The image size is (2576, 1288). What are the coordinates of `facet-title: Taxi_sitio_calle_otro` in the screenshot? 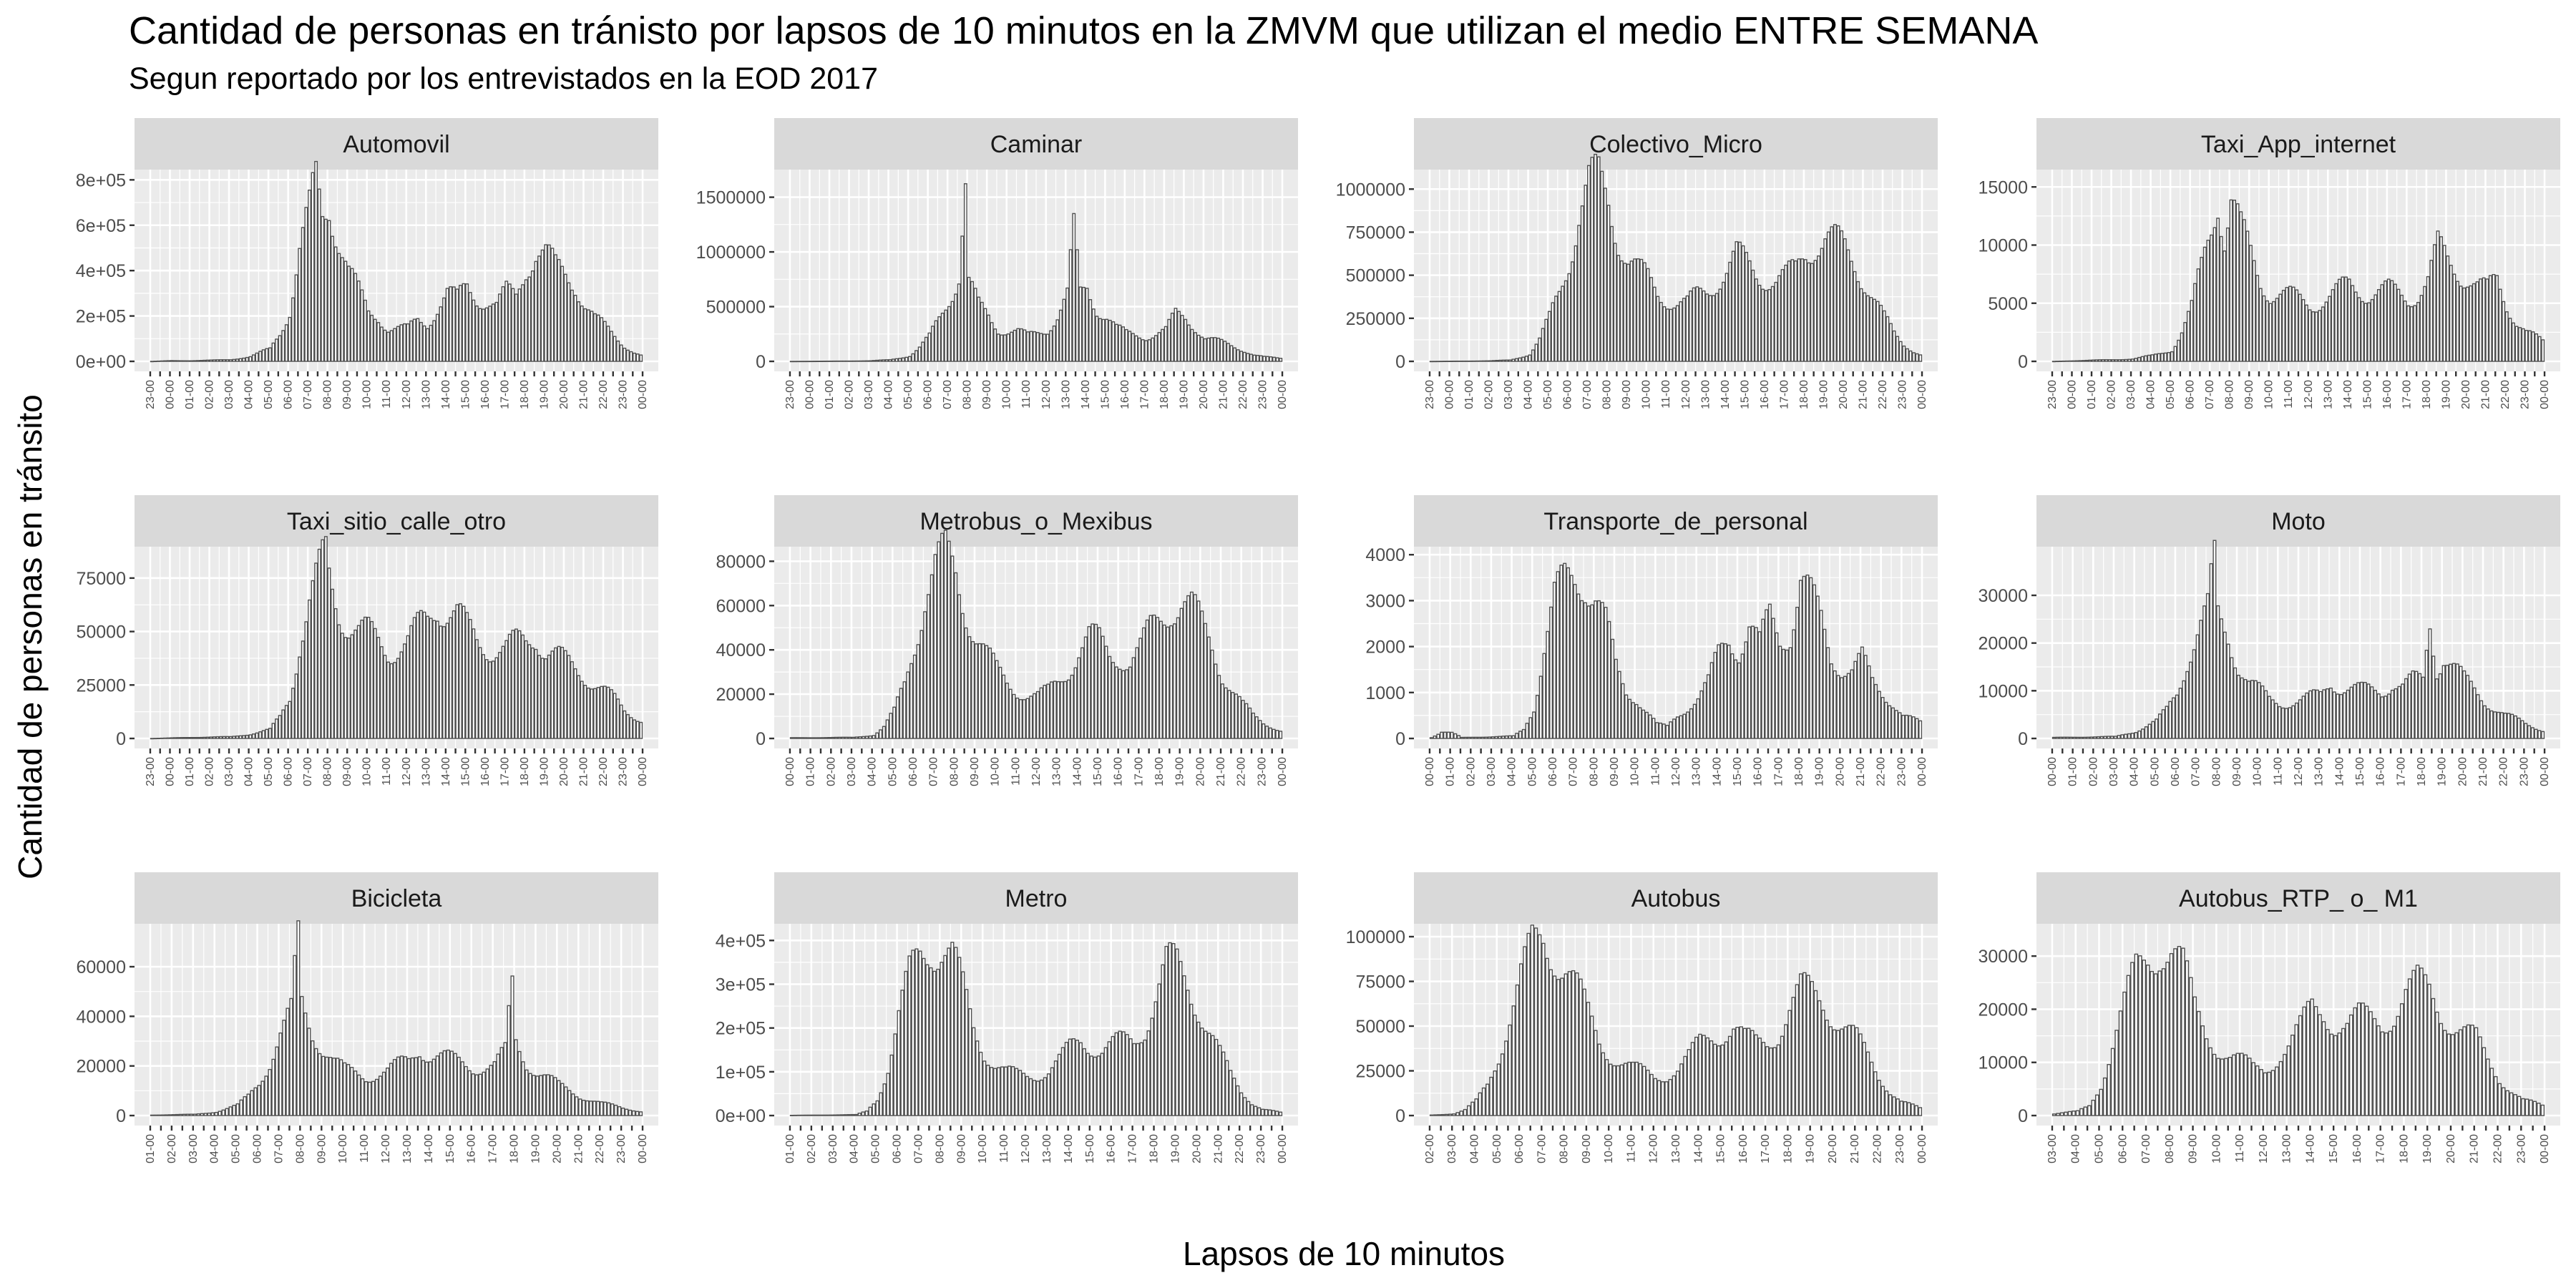 It's located at (396, 521).